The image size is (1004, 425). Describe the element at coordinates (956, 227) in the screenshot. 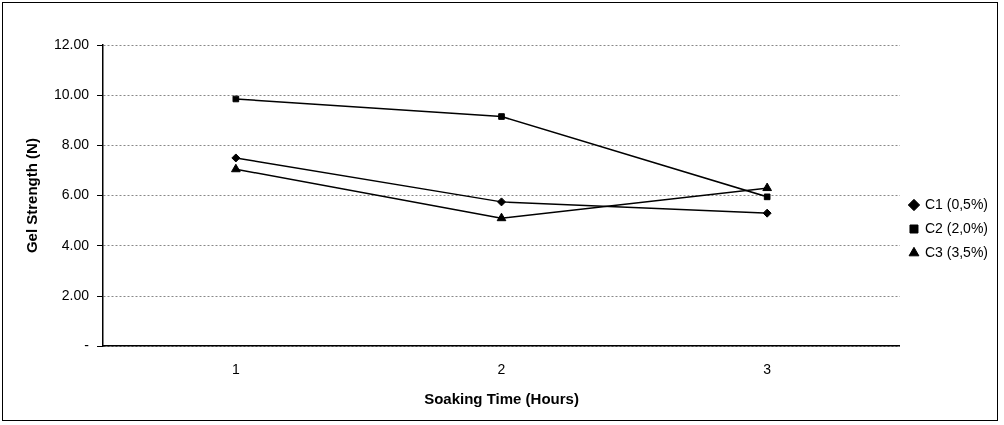

I see `legend-label: C2 (2,0%)` at that location.